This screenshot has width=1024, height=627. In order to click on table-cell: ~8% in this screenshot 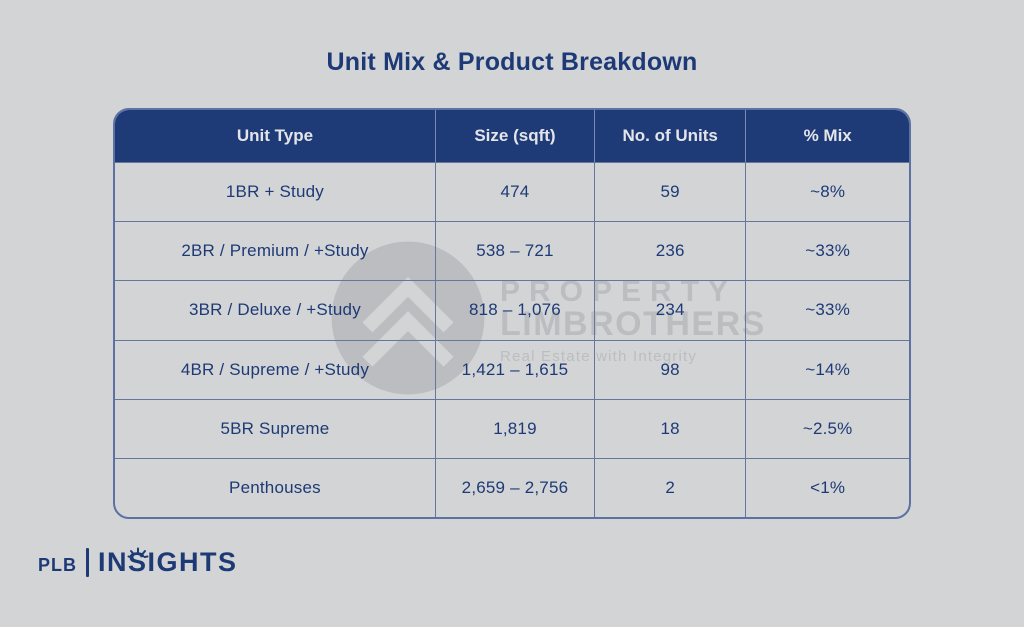, I will do `click(827, 192)`.